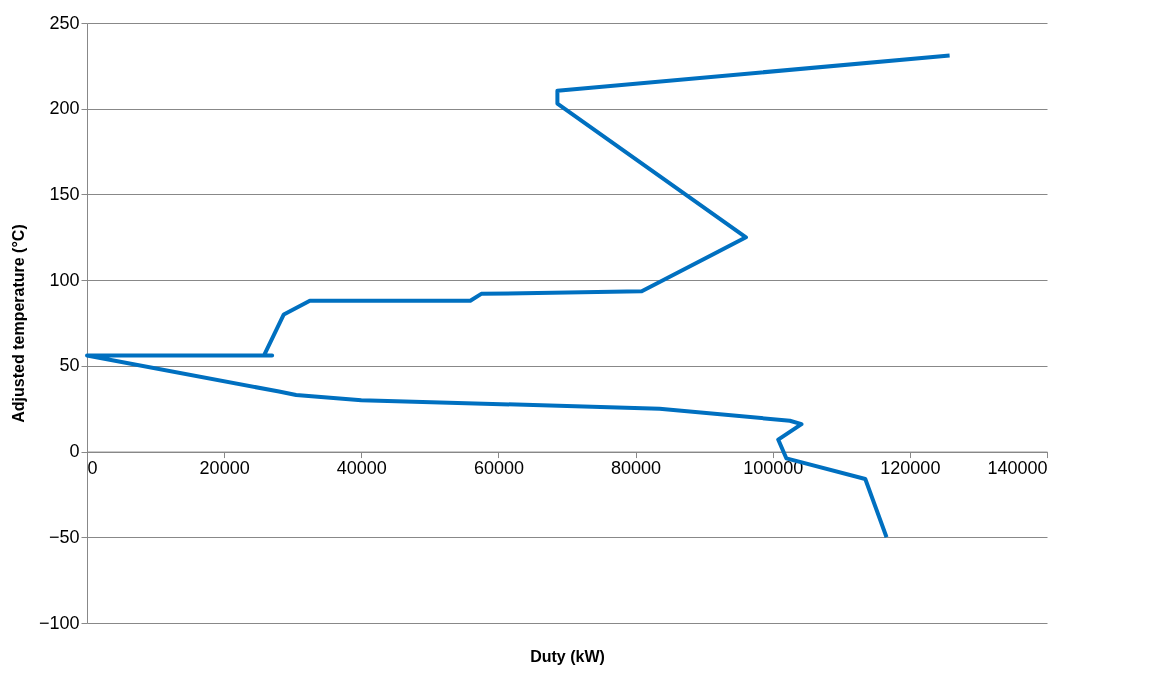 The width and height of the screenshot is (1153, 680). What do you see at coordinates (64, 193) in the screenshot?
I see `y-tick-label: 150` at bounding box center [64, 193].